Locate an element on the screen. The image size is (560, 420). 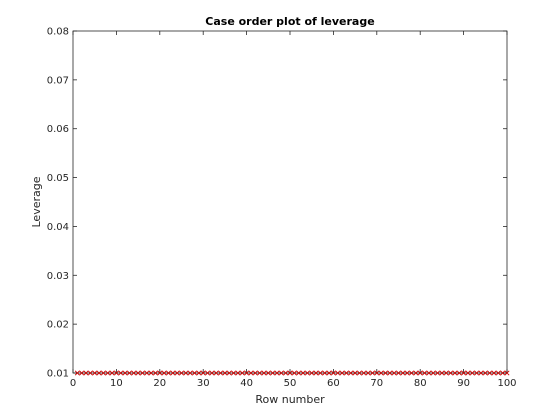
x-tick-label: 30 is located at coordinates (203, 383).